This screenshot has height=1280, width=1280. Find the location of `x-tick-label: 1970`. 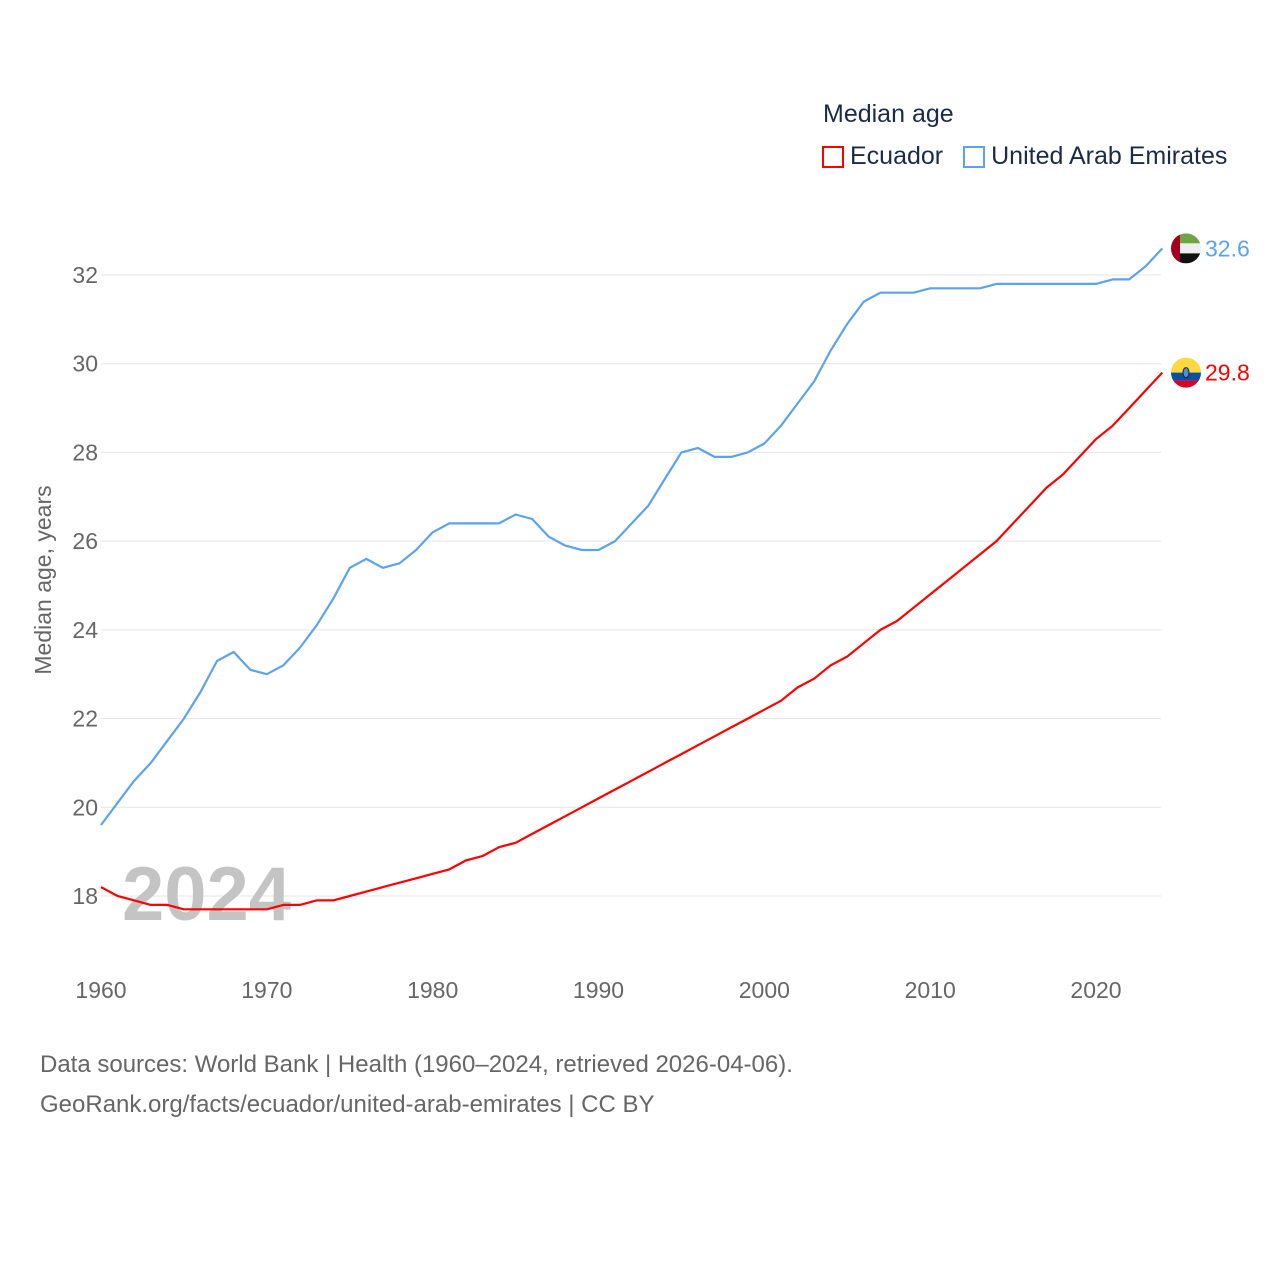

x-tick-label: 1970 is located at coordinates (266, 990).